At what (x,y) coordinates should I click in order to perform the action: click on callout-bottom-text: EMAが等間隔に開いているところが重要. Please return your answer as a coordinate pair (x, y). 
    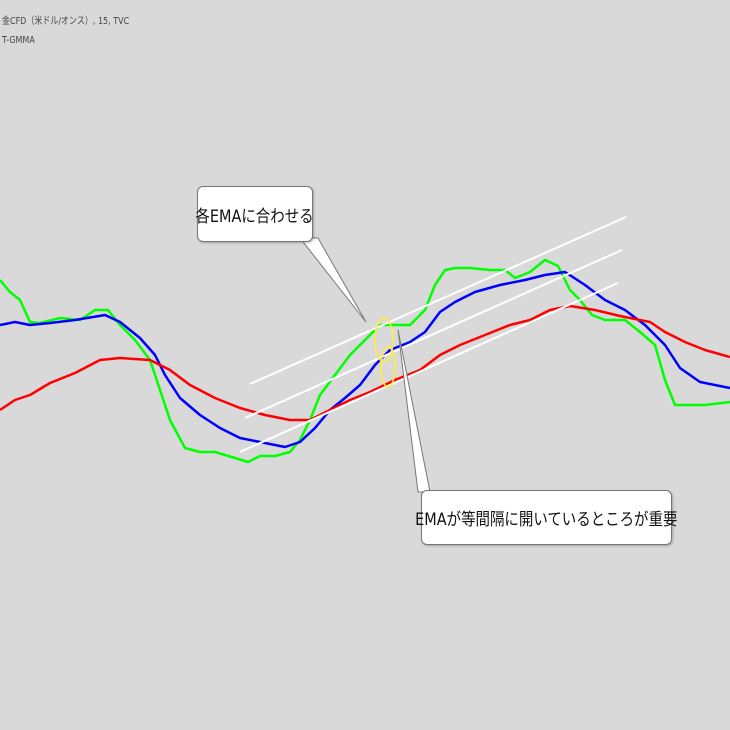
    Looking at the image, I should click on (546, 520).